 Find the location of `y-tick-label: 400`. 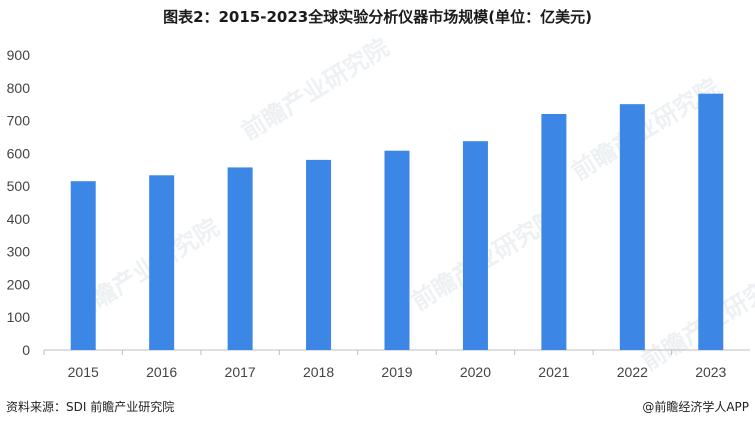

y-tick-label: 400 is located at coordinates (19, 219).